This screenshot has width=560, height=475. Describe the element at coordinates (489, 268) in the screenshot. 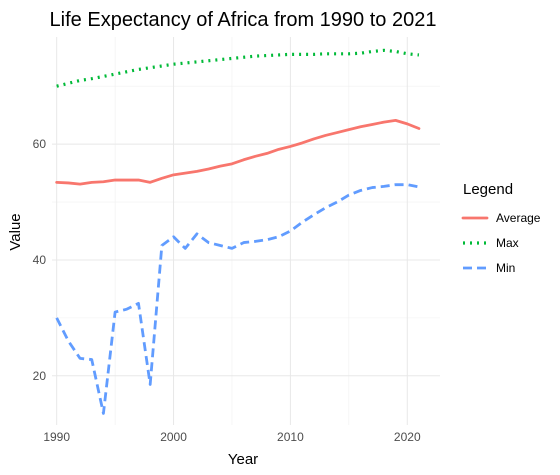

I see `legend-item-min: Min` at that location.